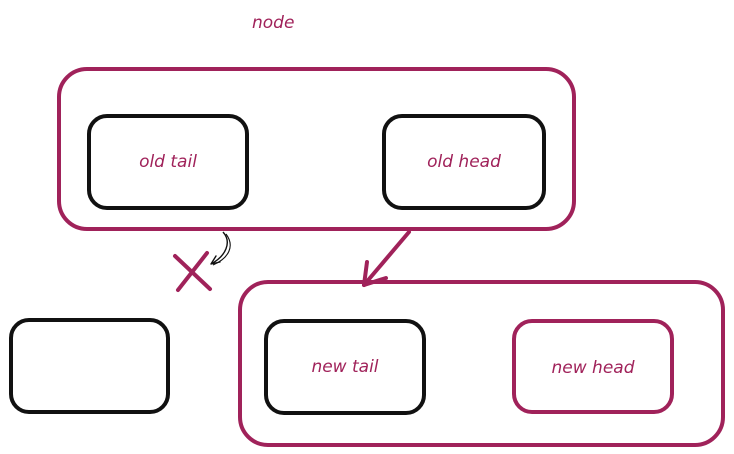  Describe the element at coordinates (386, 258) in the screenshot. I see `arrow-icon` at that location.